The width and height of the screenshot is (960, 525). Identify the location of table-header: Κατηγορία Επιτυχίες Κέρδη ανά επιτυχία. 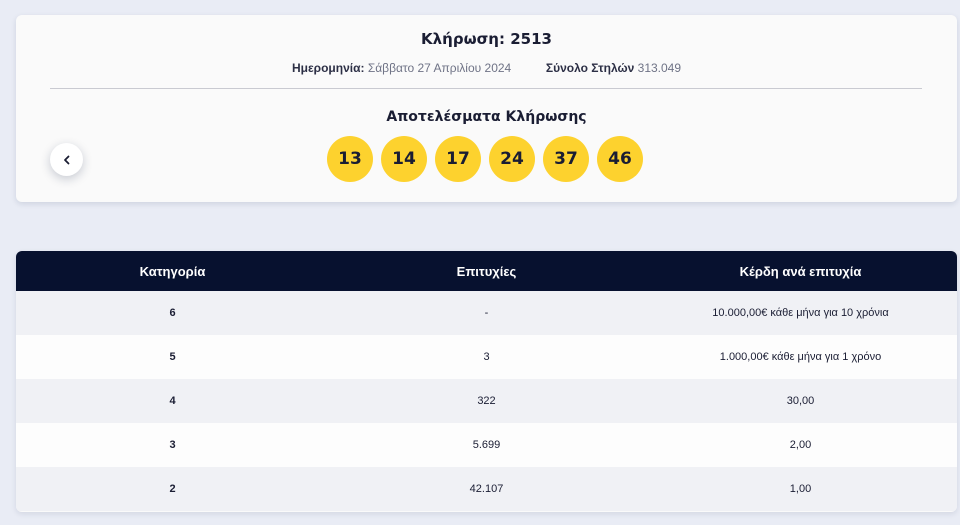
(486, 271).